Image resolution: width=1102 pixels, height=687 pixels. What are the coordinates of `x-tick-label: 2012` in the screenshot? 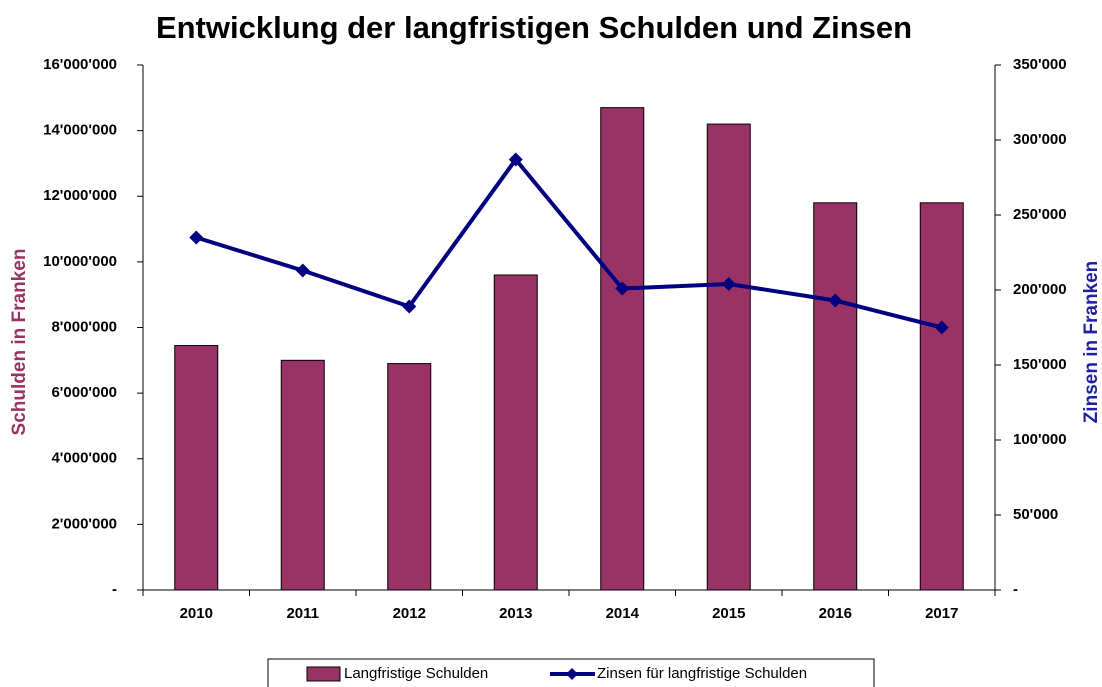 It's located at (409, 613).